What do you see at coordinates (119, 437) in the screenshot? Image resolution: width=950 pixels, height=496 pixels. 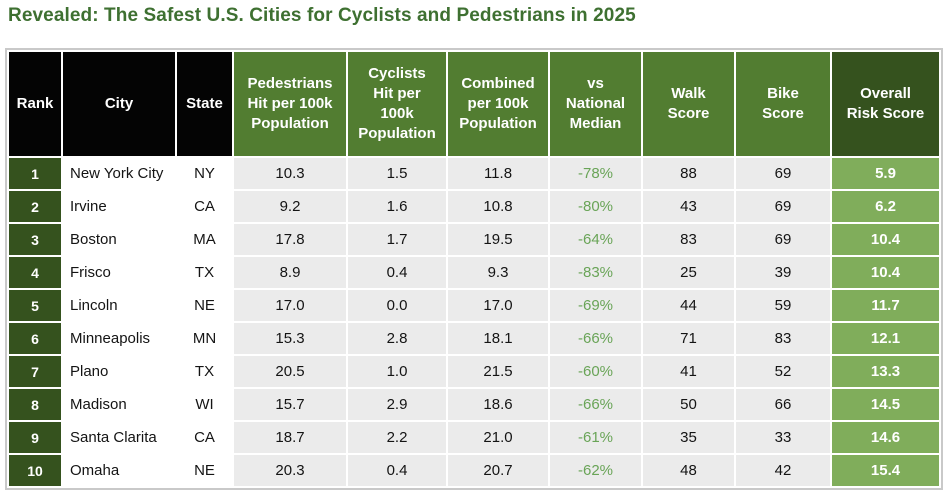 I see `cell-city: Santa Clarita` at bounding box center [119, 437].